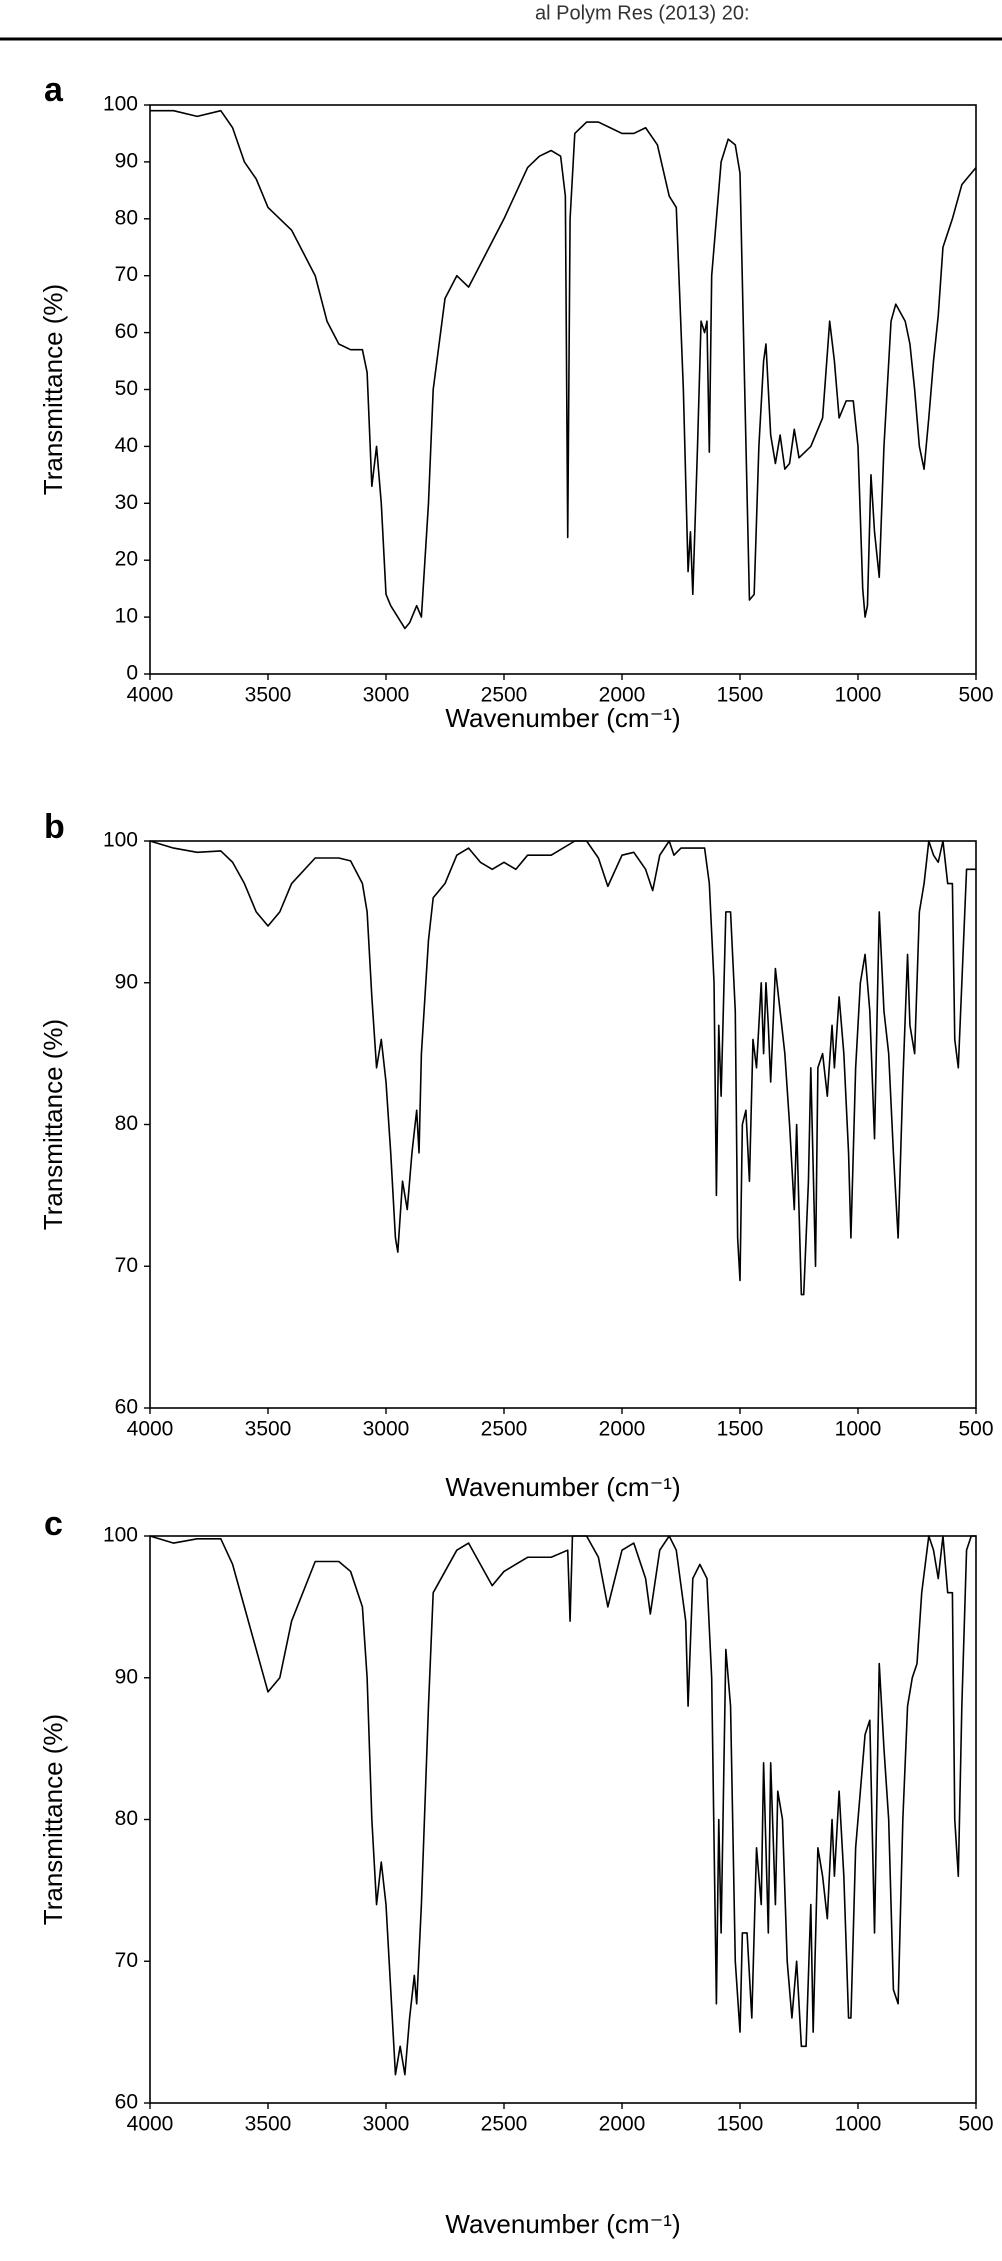 This screenshot has height=2261, width=1002. I want to click on header-text: al Polym Res (2013) 20:, so click(642, 13).